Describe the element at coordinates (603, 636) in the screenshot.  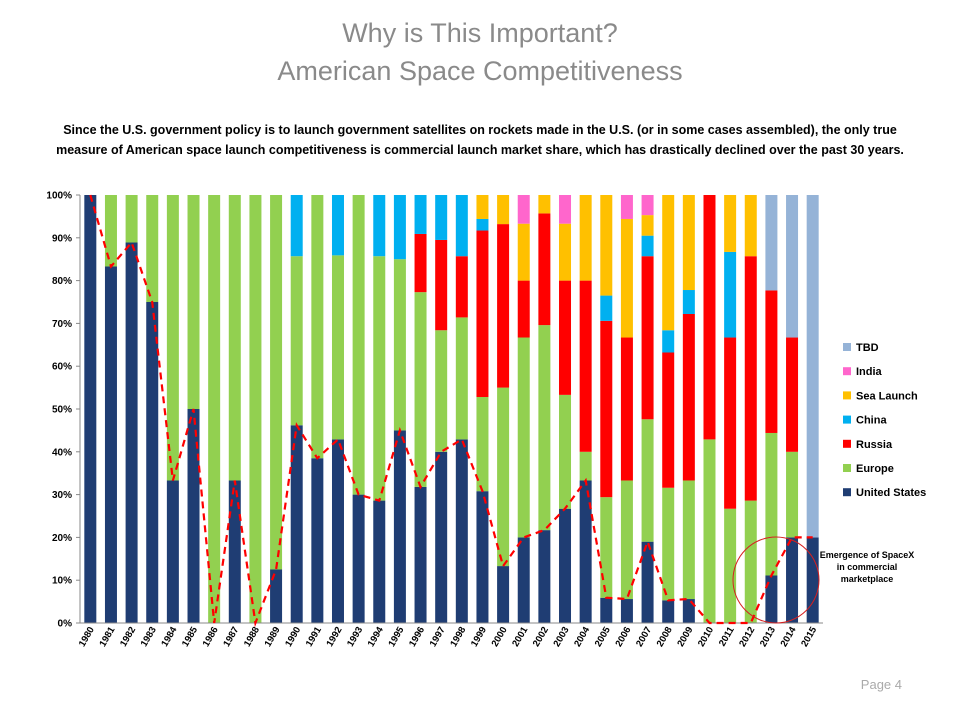
I see `x-tick-label: 2005` at that location.